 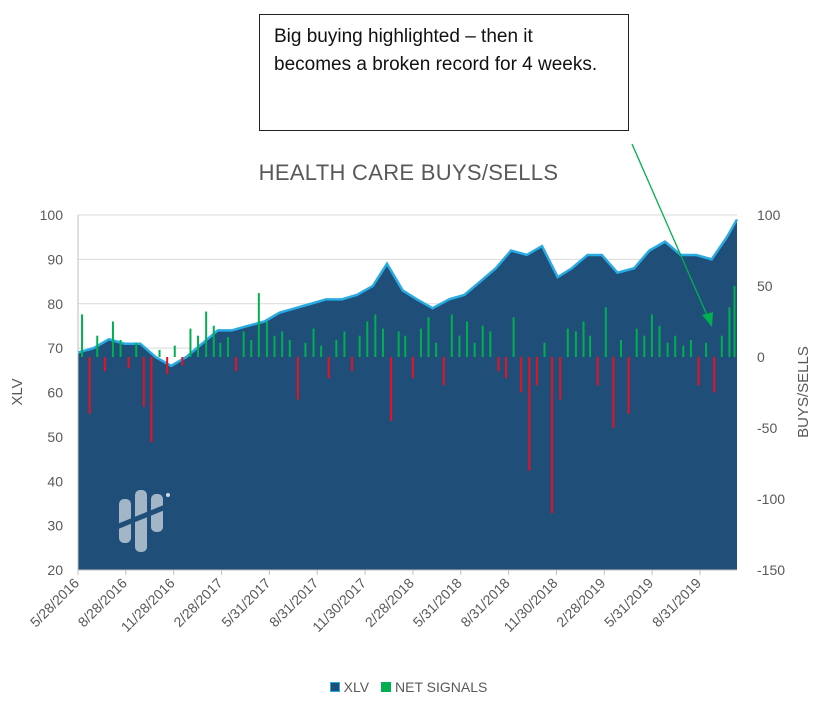 I want to click on y-tick-label-left: 20, so click(x=55, y=570).